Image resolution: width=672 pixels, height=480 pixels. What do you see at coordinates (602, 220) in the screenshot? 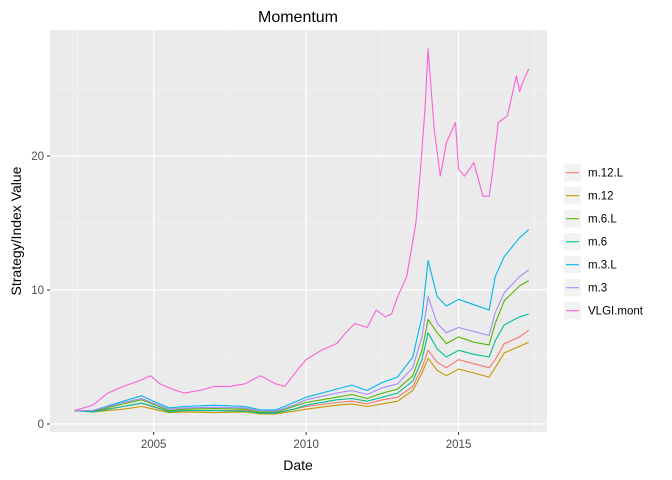
I see `legend-label-m.6.L: m.6.L` at bounding box center [602, 220].